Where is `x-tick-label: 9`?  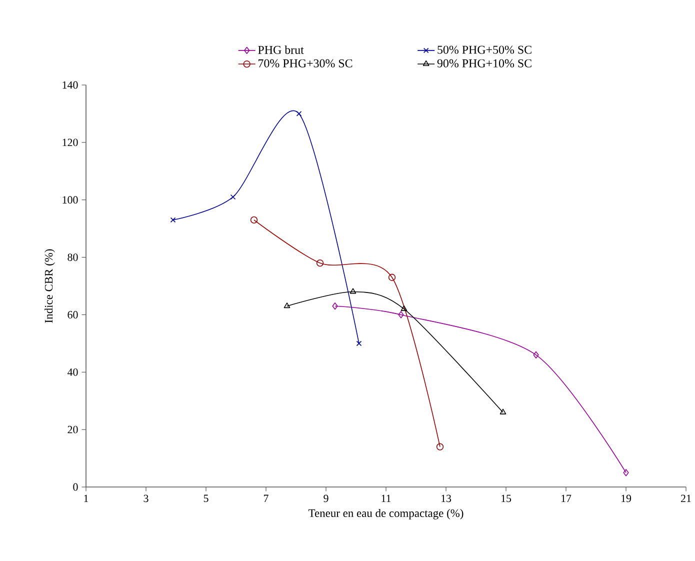
x-tick-label: 9 is located at coordinates (326, 498).